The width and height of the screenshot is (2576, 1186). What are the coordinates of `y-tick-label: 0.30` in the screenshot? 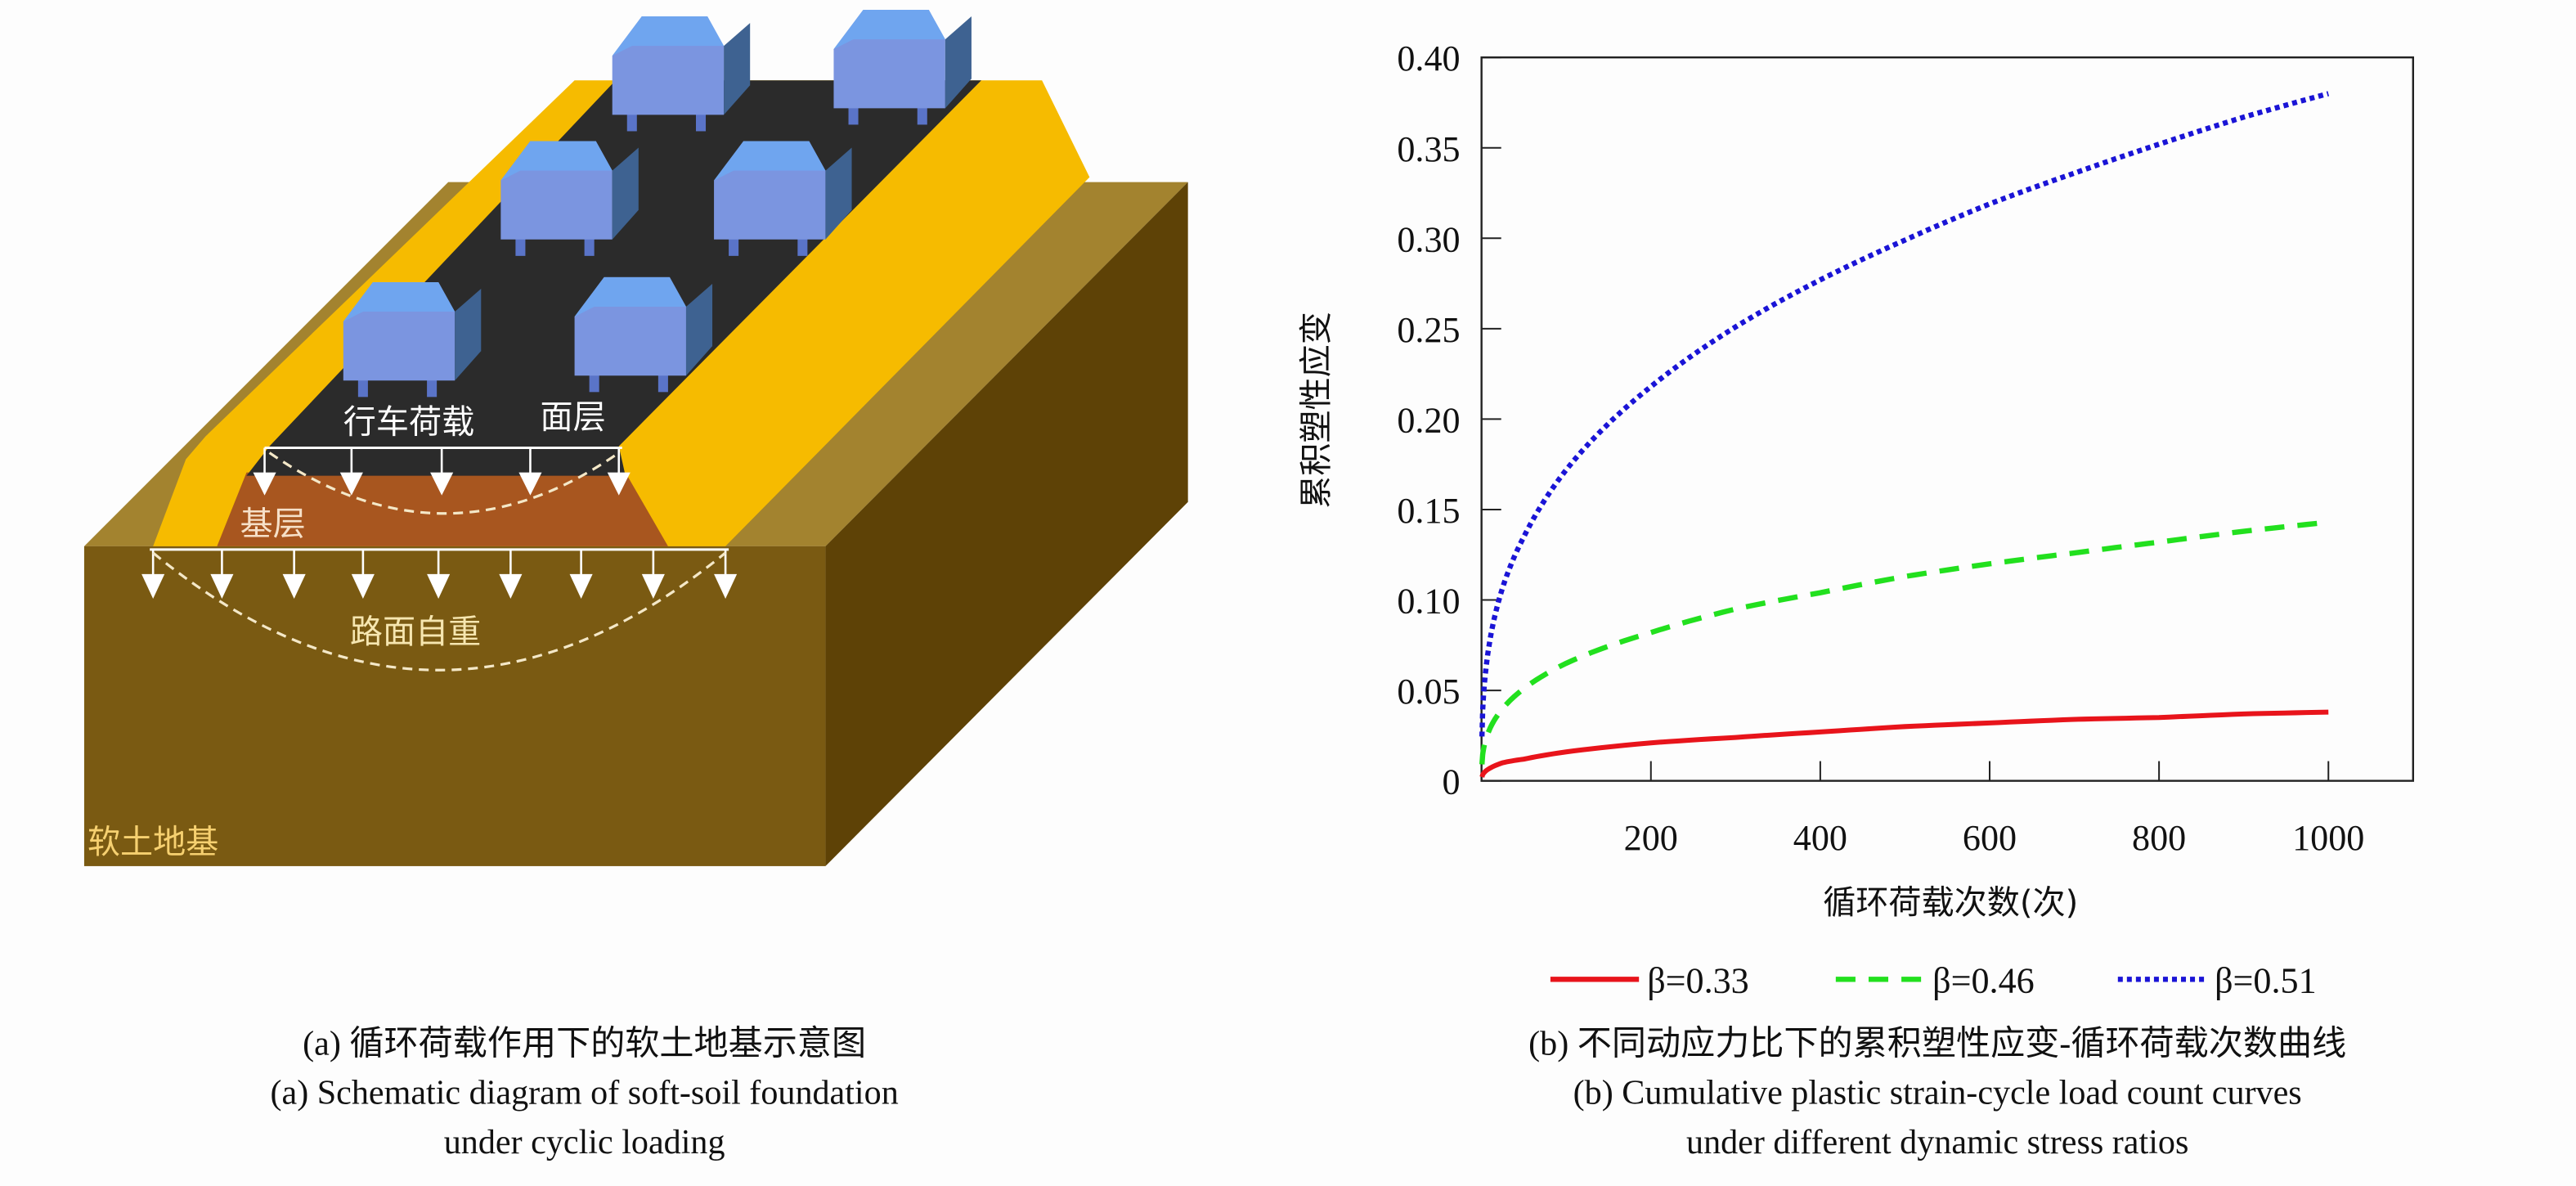 It's located at (1428, 239).